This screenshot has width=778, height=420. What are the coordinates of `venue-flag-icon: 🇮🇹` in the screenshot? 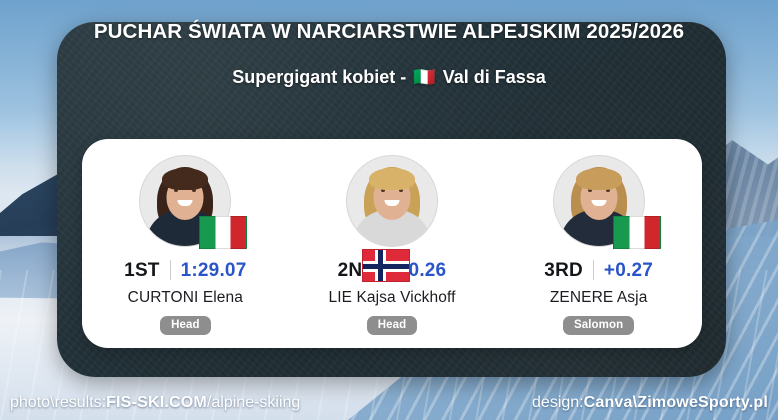 It's located at (424, 76).